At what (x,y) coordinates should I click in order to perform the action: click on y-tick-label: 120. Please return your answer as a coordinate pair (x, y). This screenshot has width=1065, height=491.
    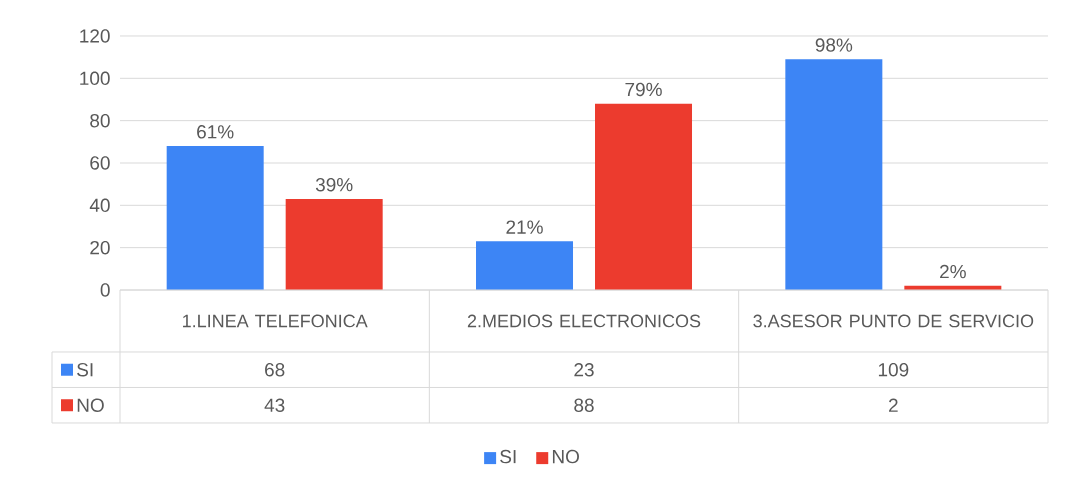
    Looking at the image, I should click on (95, 36).